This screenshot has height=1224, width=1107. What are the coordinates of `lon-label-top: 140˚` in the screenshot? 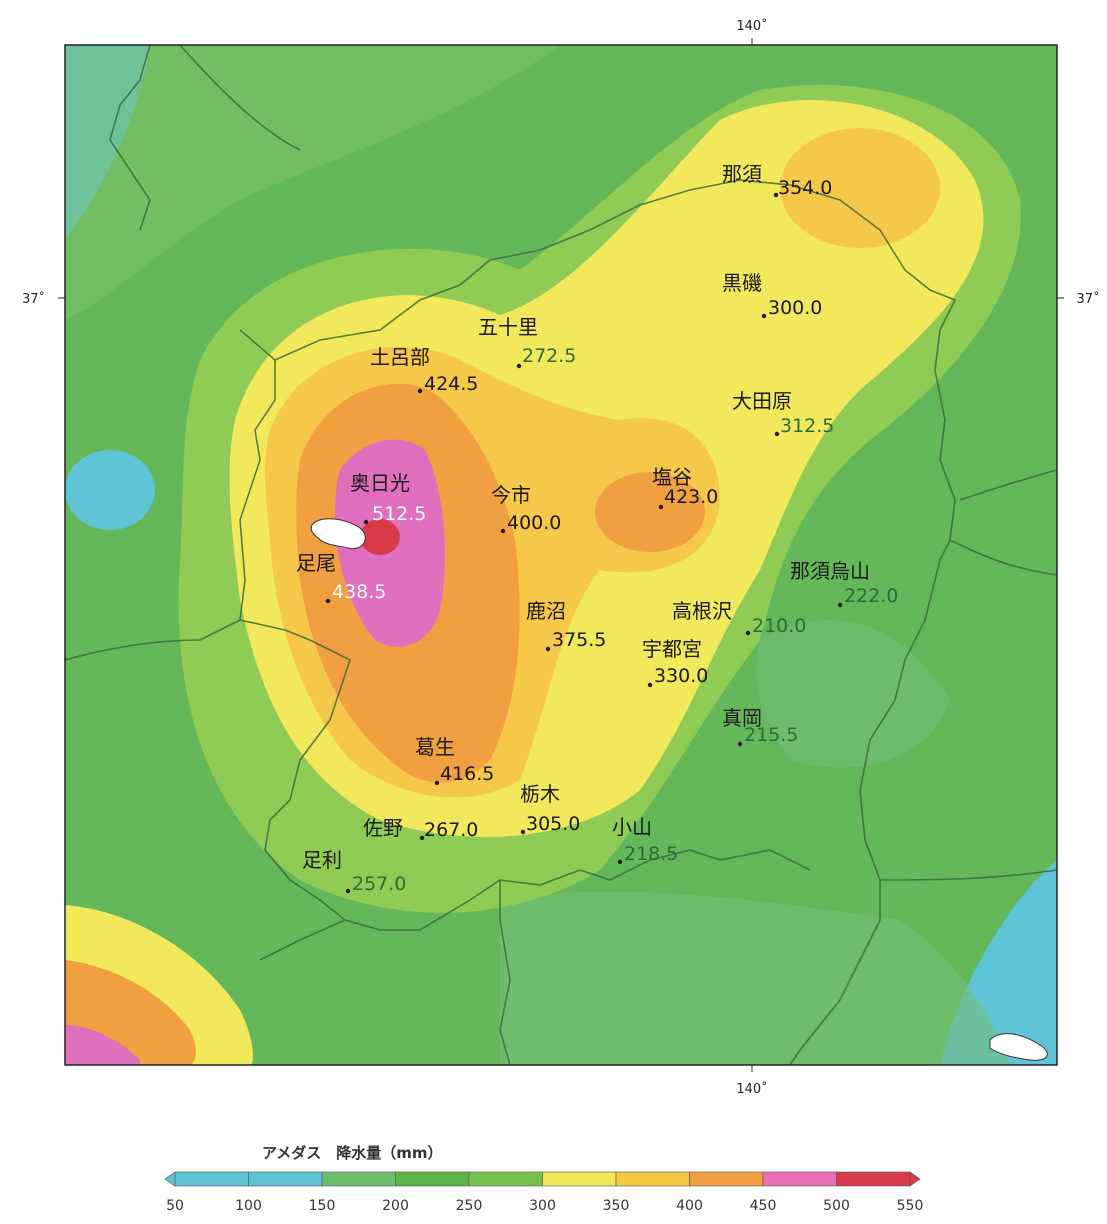 It's located at (751, 26).